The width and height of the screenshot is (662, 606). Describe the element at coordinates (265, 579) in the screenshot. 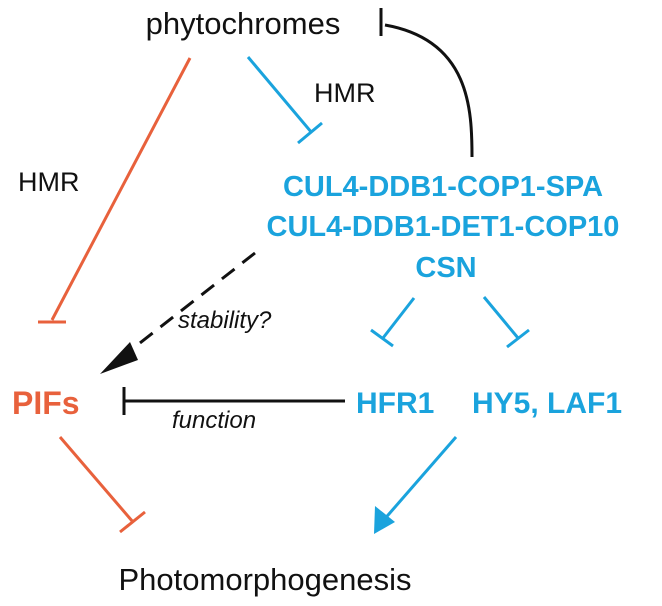

I see `photomorphogenesis-label: Photomorphogenesis` at that location.